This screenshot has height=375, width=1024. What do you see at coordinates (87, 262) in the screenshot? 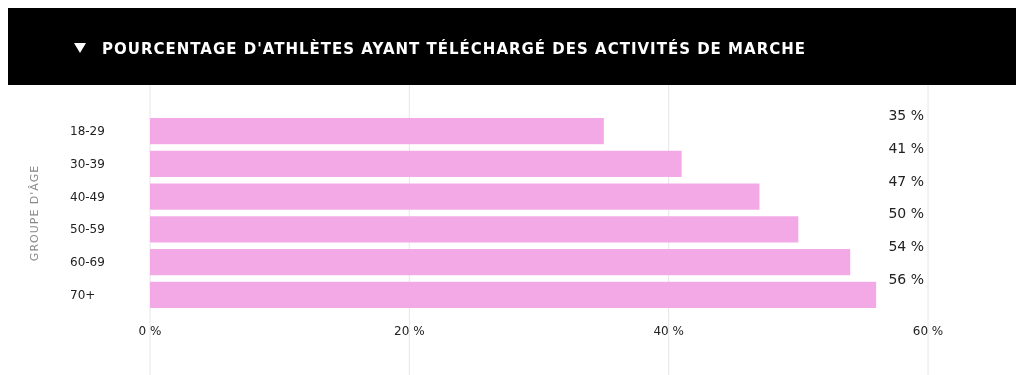
I see `y-tick-label: 60-69` at bounding box center [87, 262].